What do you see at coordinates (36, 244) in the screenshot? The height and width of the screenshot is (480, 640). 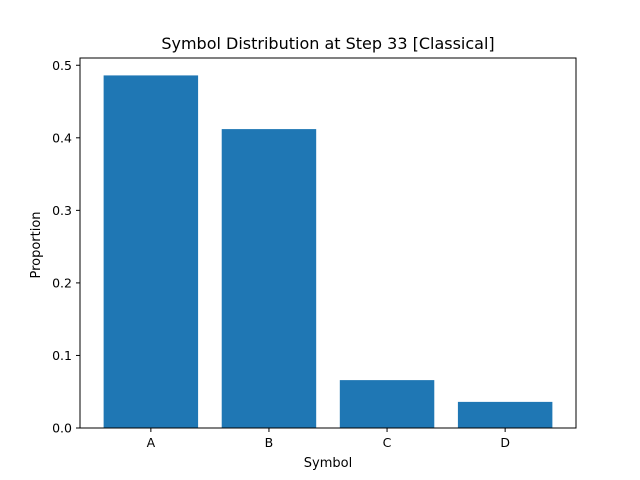 I see `y-axis-label: Proportion` at bounding box center [36, 244].